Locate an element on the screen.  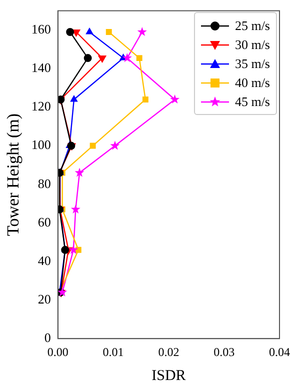
y-tick-label: 80 is located at coordinates (44, 183).